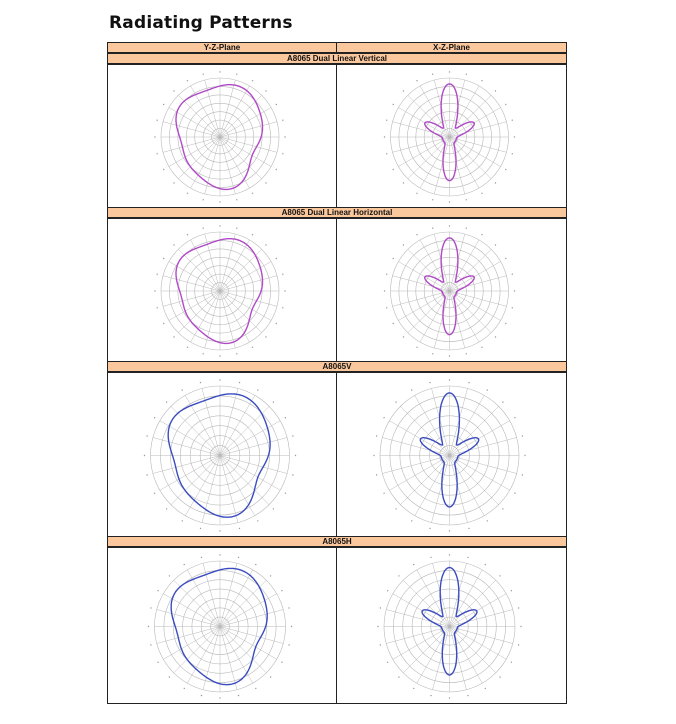  What do you see at coordinates (337, 541) in the screenshot?
I see `section-label-a8065h: A8065H` at bounding box center [337, 541].